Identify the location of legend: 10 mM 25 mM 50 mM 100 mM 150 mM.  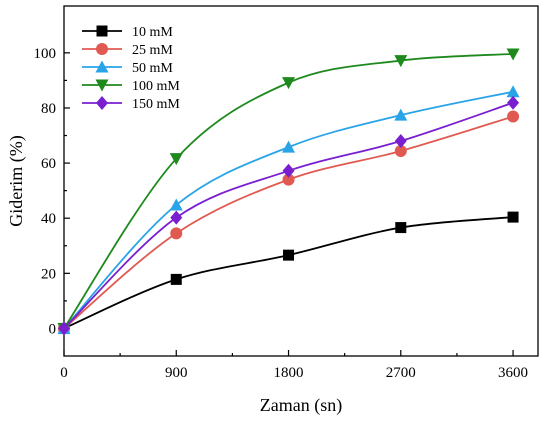
(131, 68).